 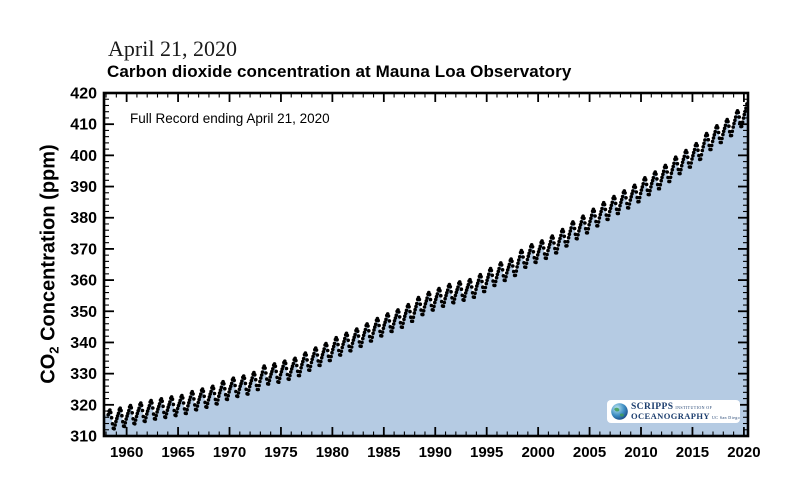 What do you see at coordinates (83, 343) in the screenshot?
I see `y-tick-label: 340` at bounding box center [83, 343].